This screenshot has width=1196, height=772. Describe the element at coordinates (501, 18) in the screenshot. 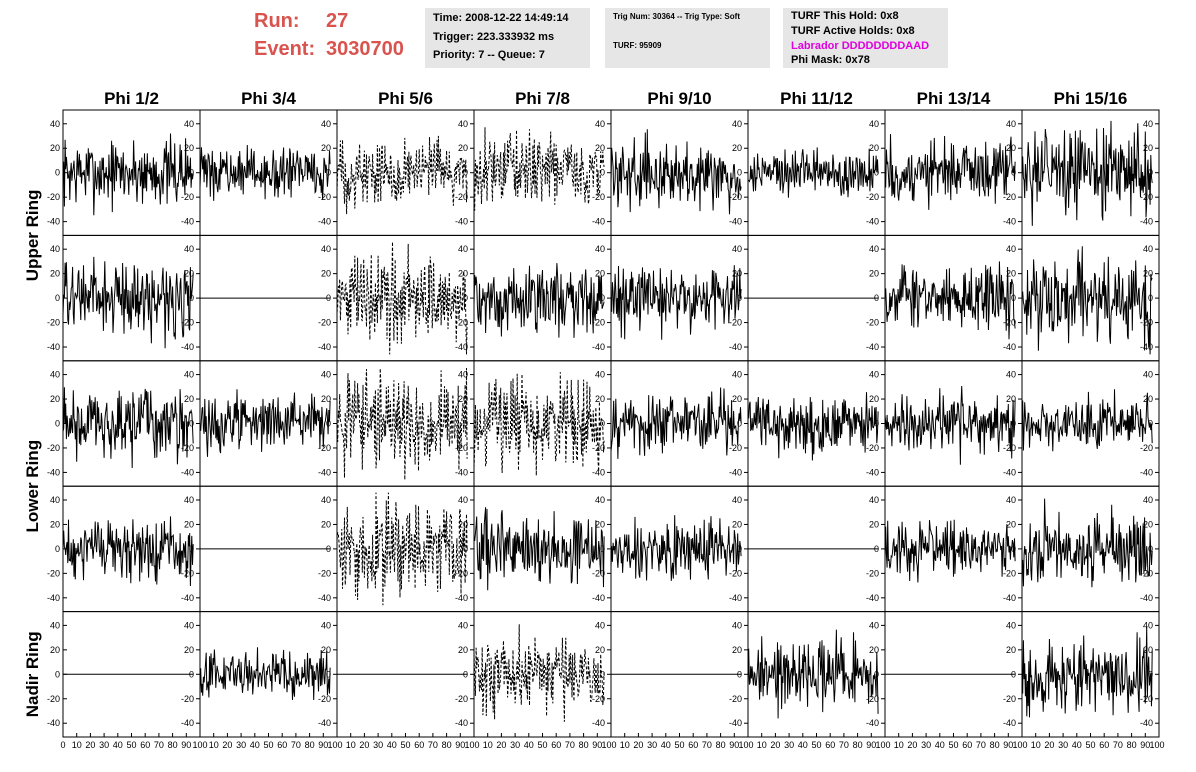

I see `event-time: Time: 2008-12-22 14:49:14` at that location.